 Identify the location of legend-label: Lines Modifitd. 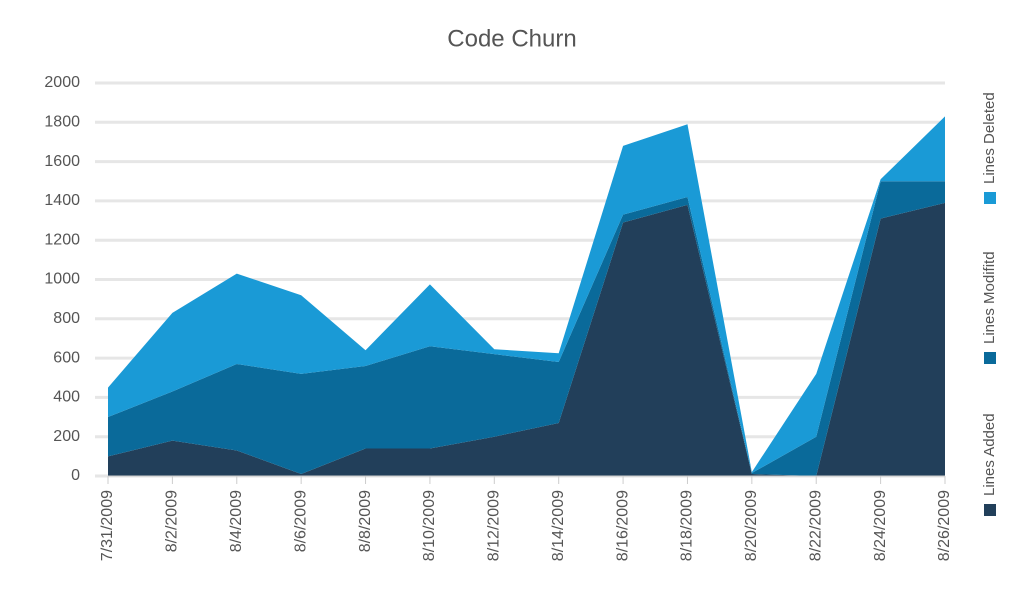
(989, 297).